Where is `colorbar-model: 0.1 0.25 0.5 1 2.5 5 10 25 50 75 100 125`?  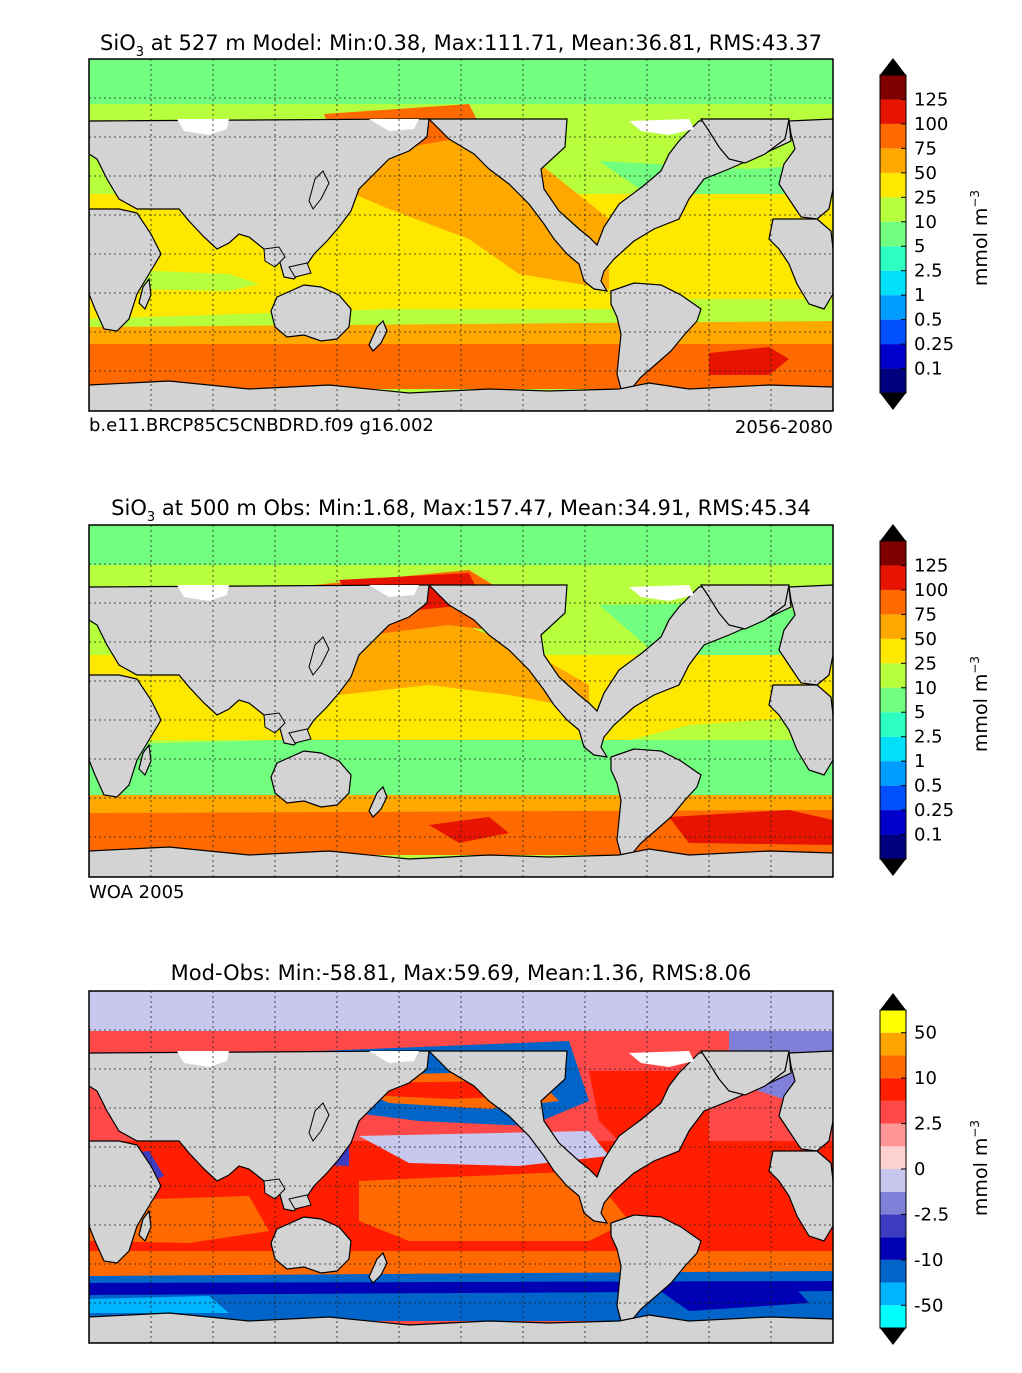
colorbar-model: 0.1 0.25 0.5 1 2.5 5 10 25 50 75 100 125 is located at coordinates (916, 234).